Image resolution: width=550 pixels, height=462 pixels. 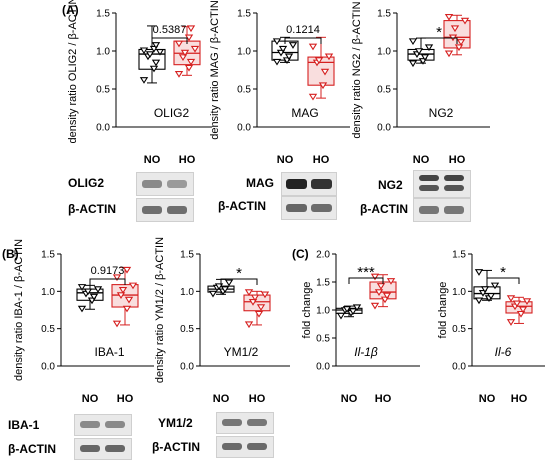 What do you see at coordinates (245, 423) in the screenshot?
I see `blot-image-ym12` at bounding box center [245, 423].